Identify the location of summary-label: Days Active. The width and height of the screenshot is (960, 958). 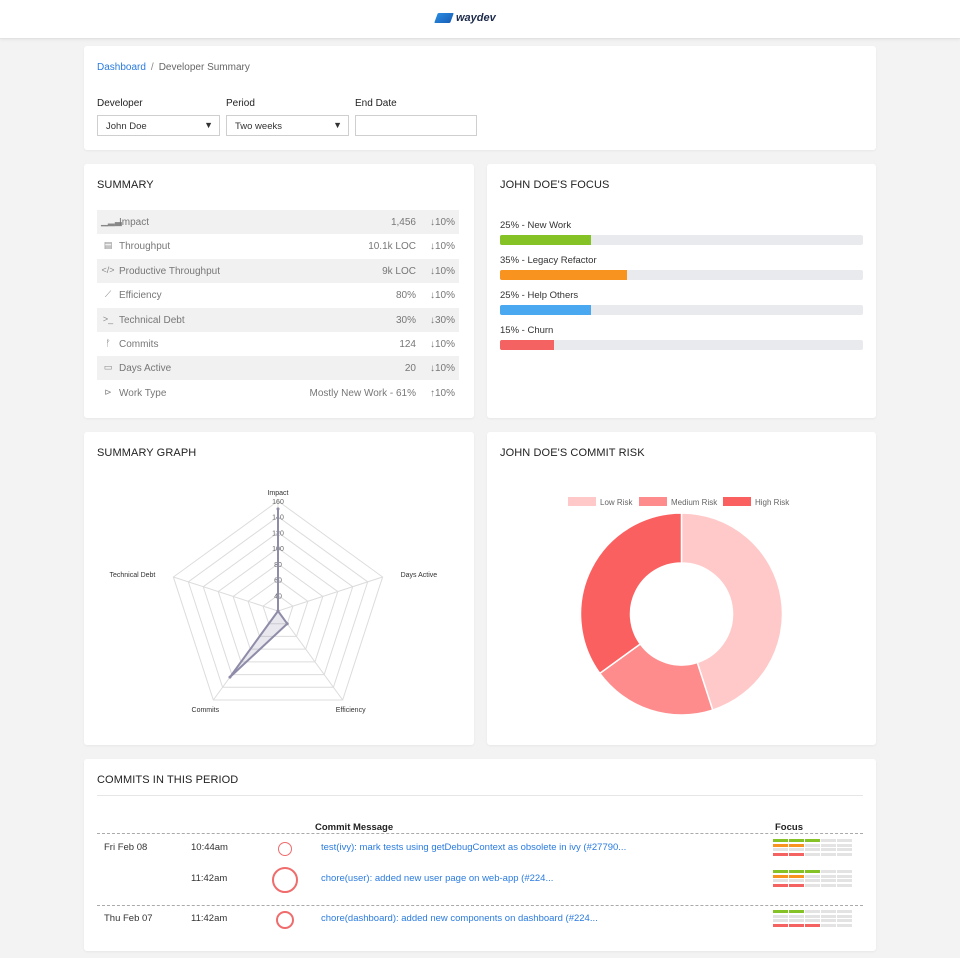
(145, 369).